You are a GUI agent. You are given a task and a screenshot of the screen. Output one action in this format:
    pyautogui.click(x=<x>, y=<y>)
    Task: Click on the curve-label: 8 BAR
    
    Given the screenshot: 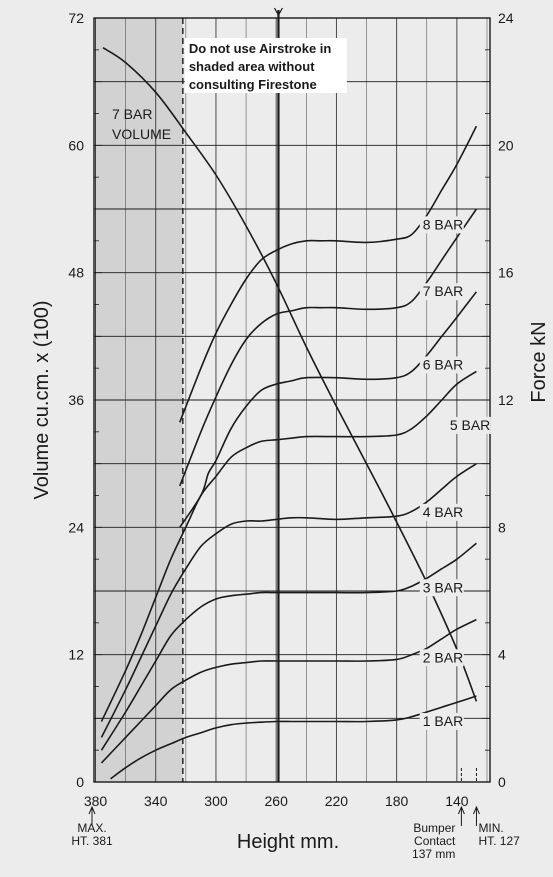 What is the action you would take?
    pyautogui.click(x=443, y=224)
    